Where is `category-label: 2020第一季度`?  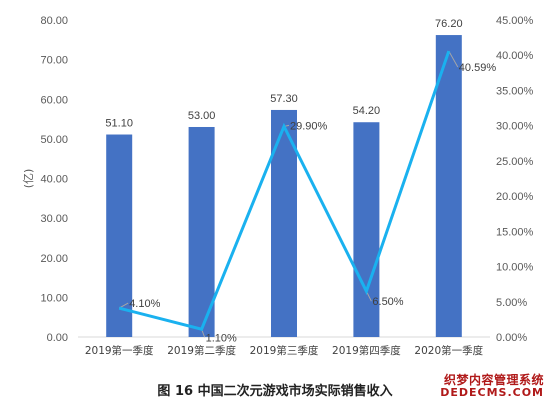
category-label: 2020第一季度 is located at coordinates (448, 350).